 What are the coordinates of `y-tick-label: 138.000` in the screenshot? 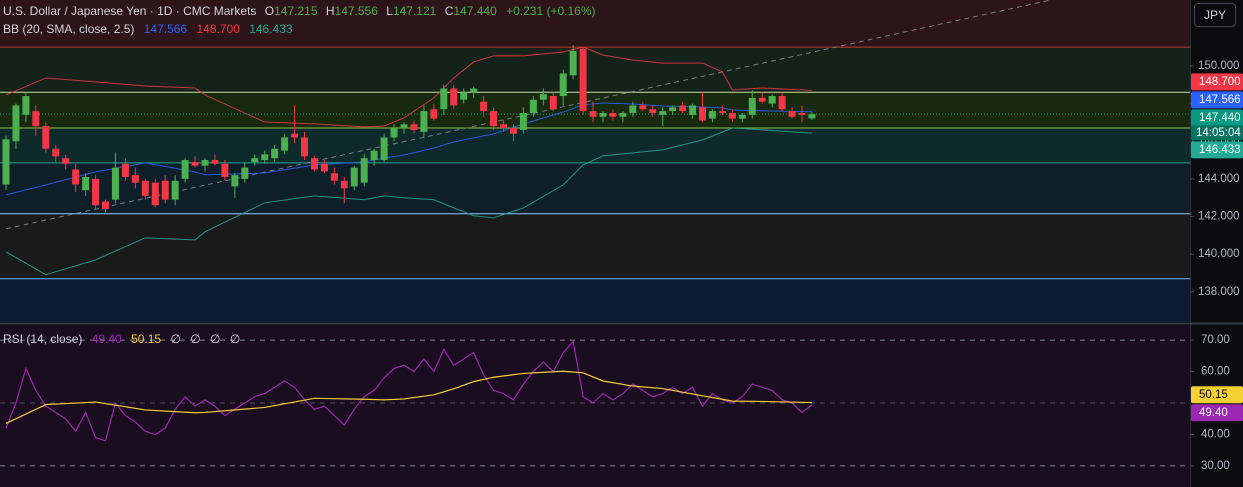 It's located at (1219, 292).